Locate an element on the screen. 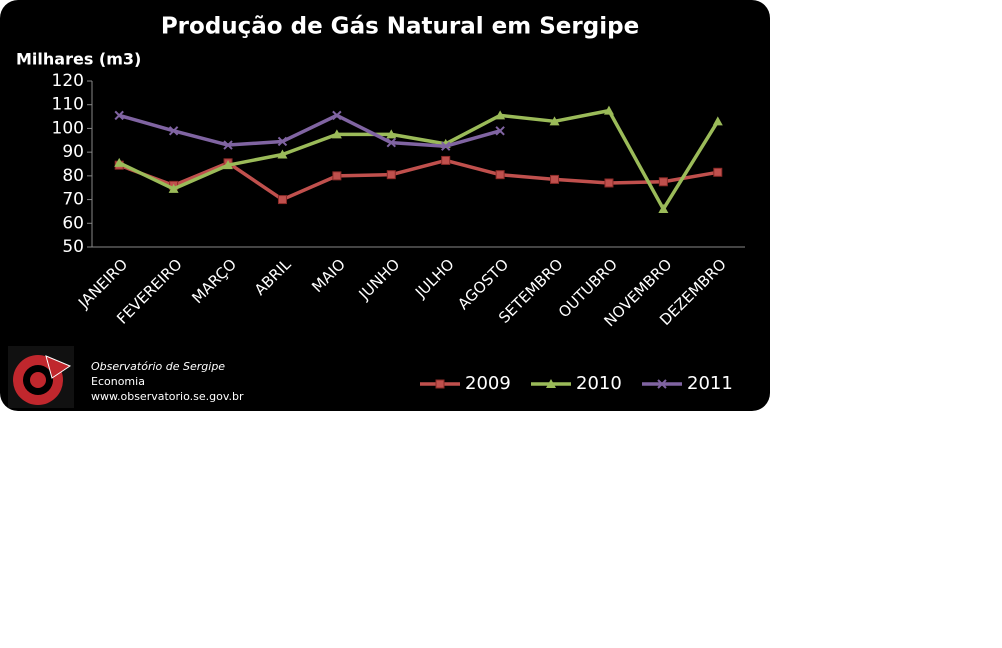 The image size is (1002, 648). legend-label: 2011 is located at coordinates (710, 383).